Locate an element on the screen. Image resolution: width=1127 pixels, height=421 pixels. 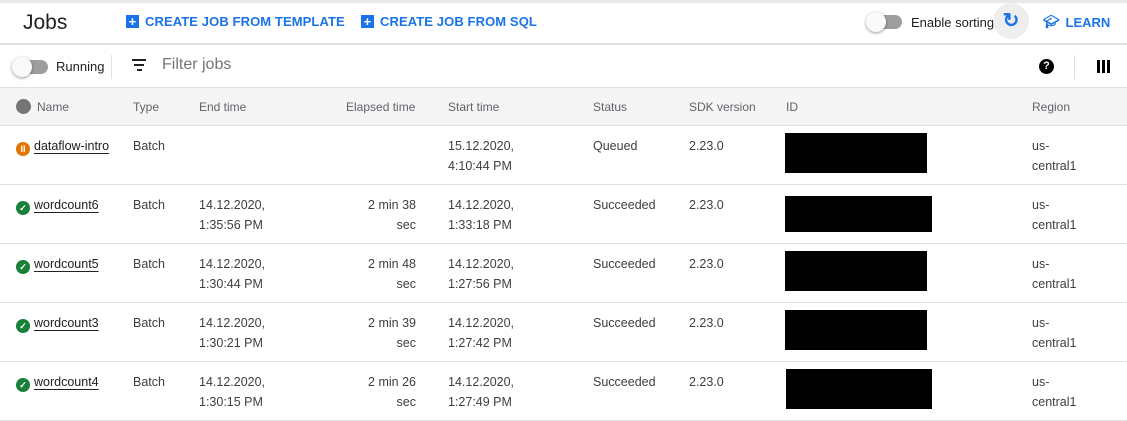
school-icon: 🎓︎ is located at coordinates (1051, 21).